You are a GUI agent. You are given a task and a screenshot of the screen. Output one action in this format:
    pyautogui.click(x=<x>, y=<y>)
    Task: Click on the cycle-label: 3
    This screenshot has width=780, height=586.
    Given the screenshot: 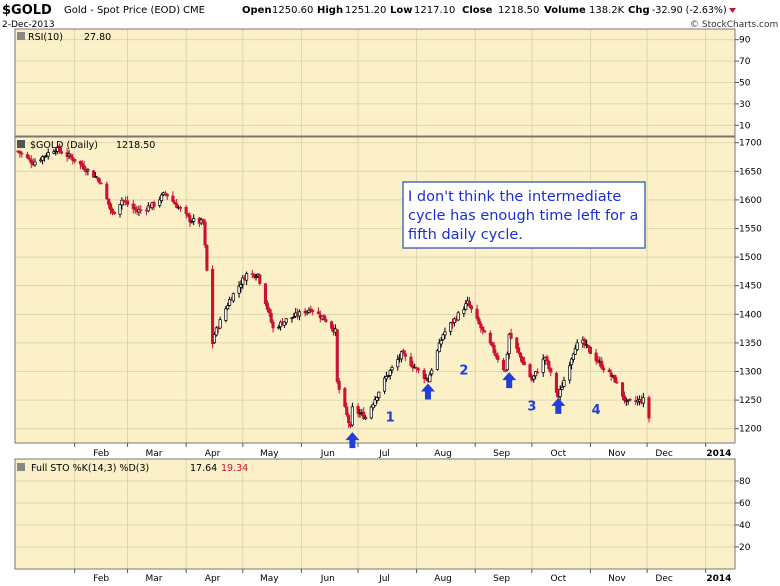 What is the action you would take?
    pyautogui.click(x=531, y=406)
    